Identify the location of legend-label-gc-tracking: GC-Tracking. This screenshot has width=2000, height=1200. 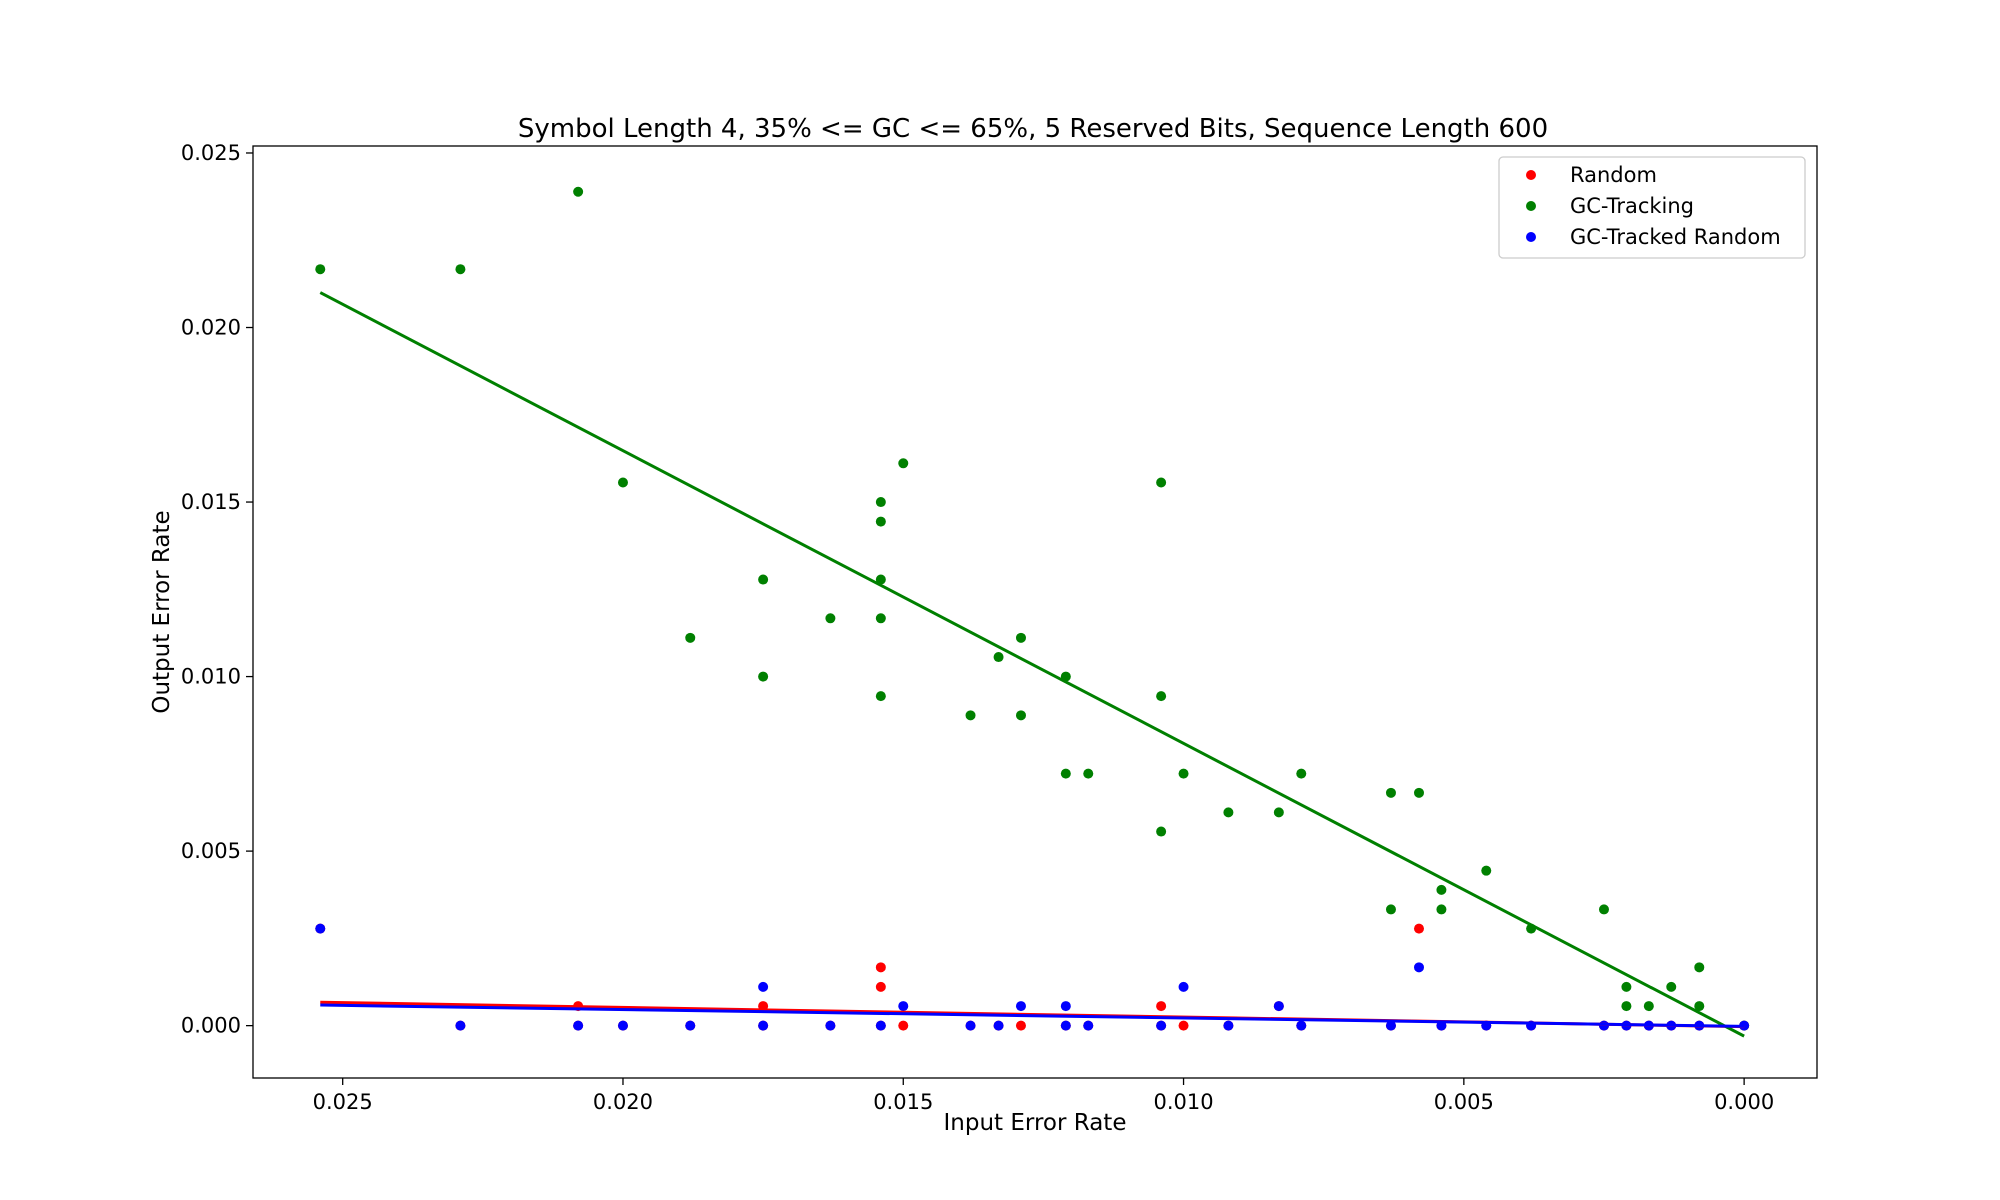
(1632, 206).